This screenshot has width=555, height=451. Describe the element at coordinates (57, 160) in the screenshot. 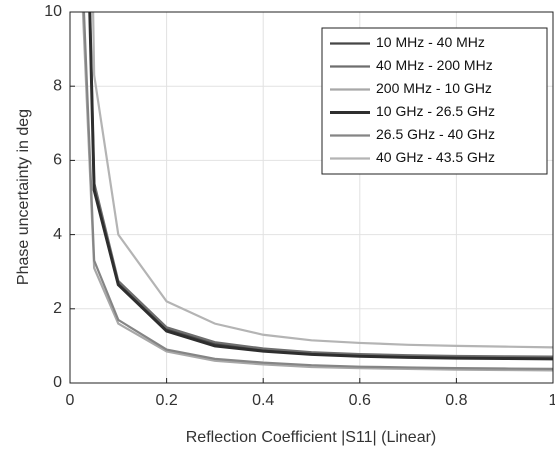

I see `y-tick-label: 6` at that location.